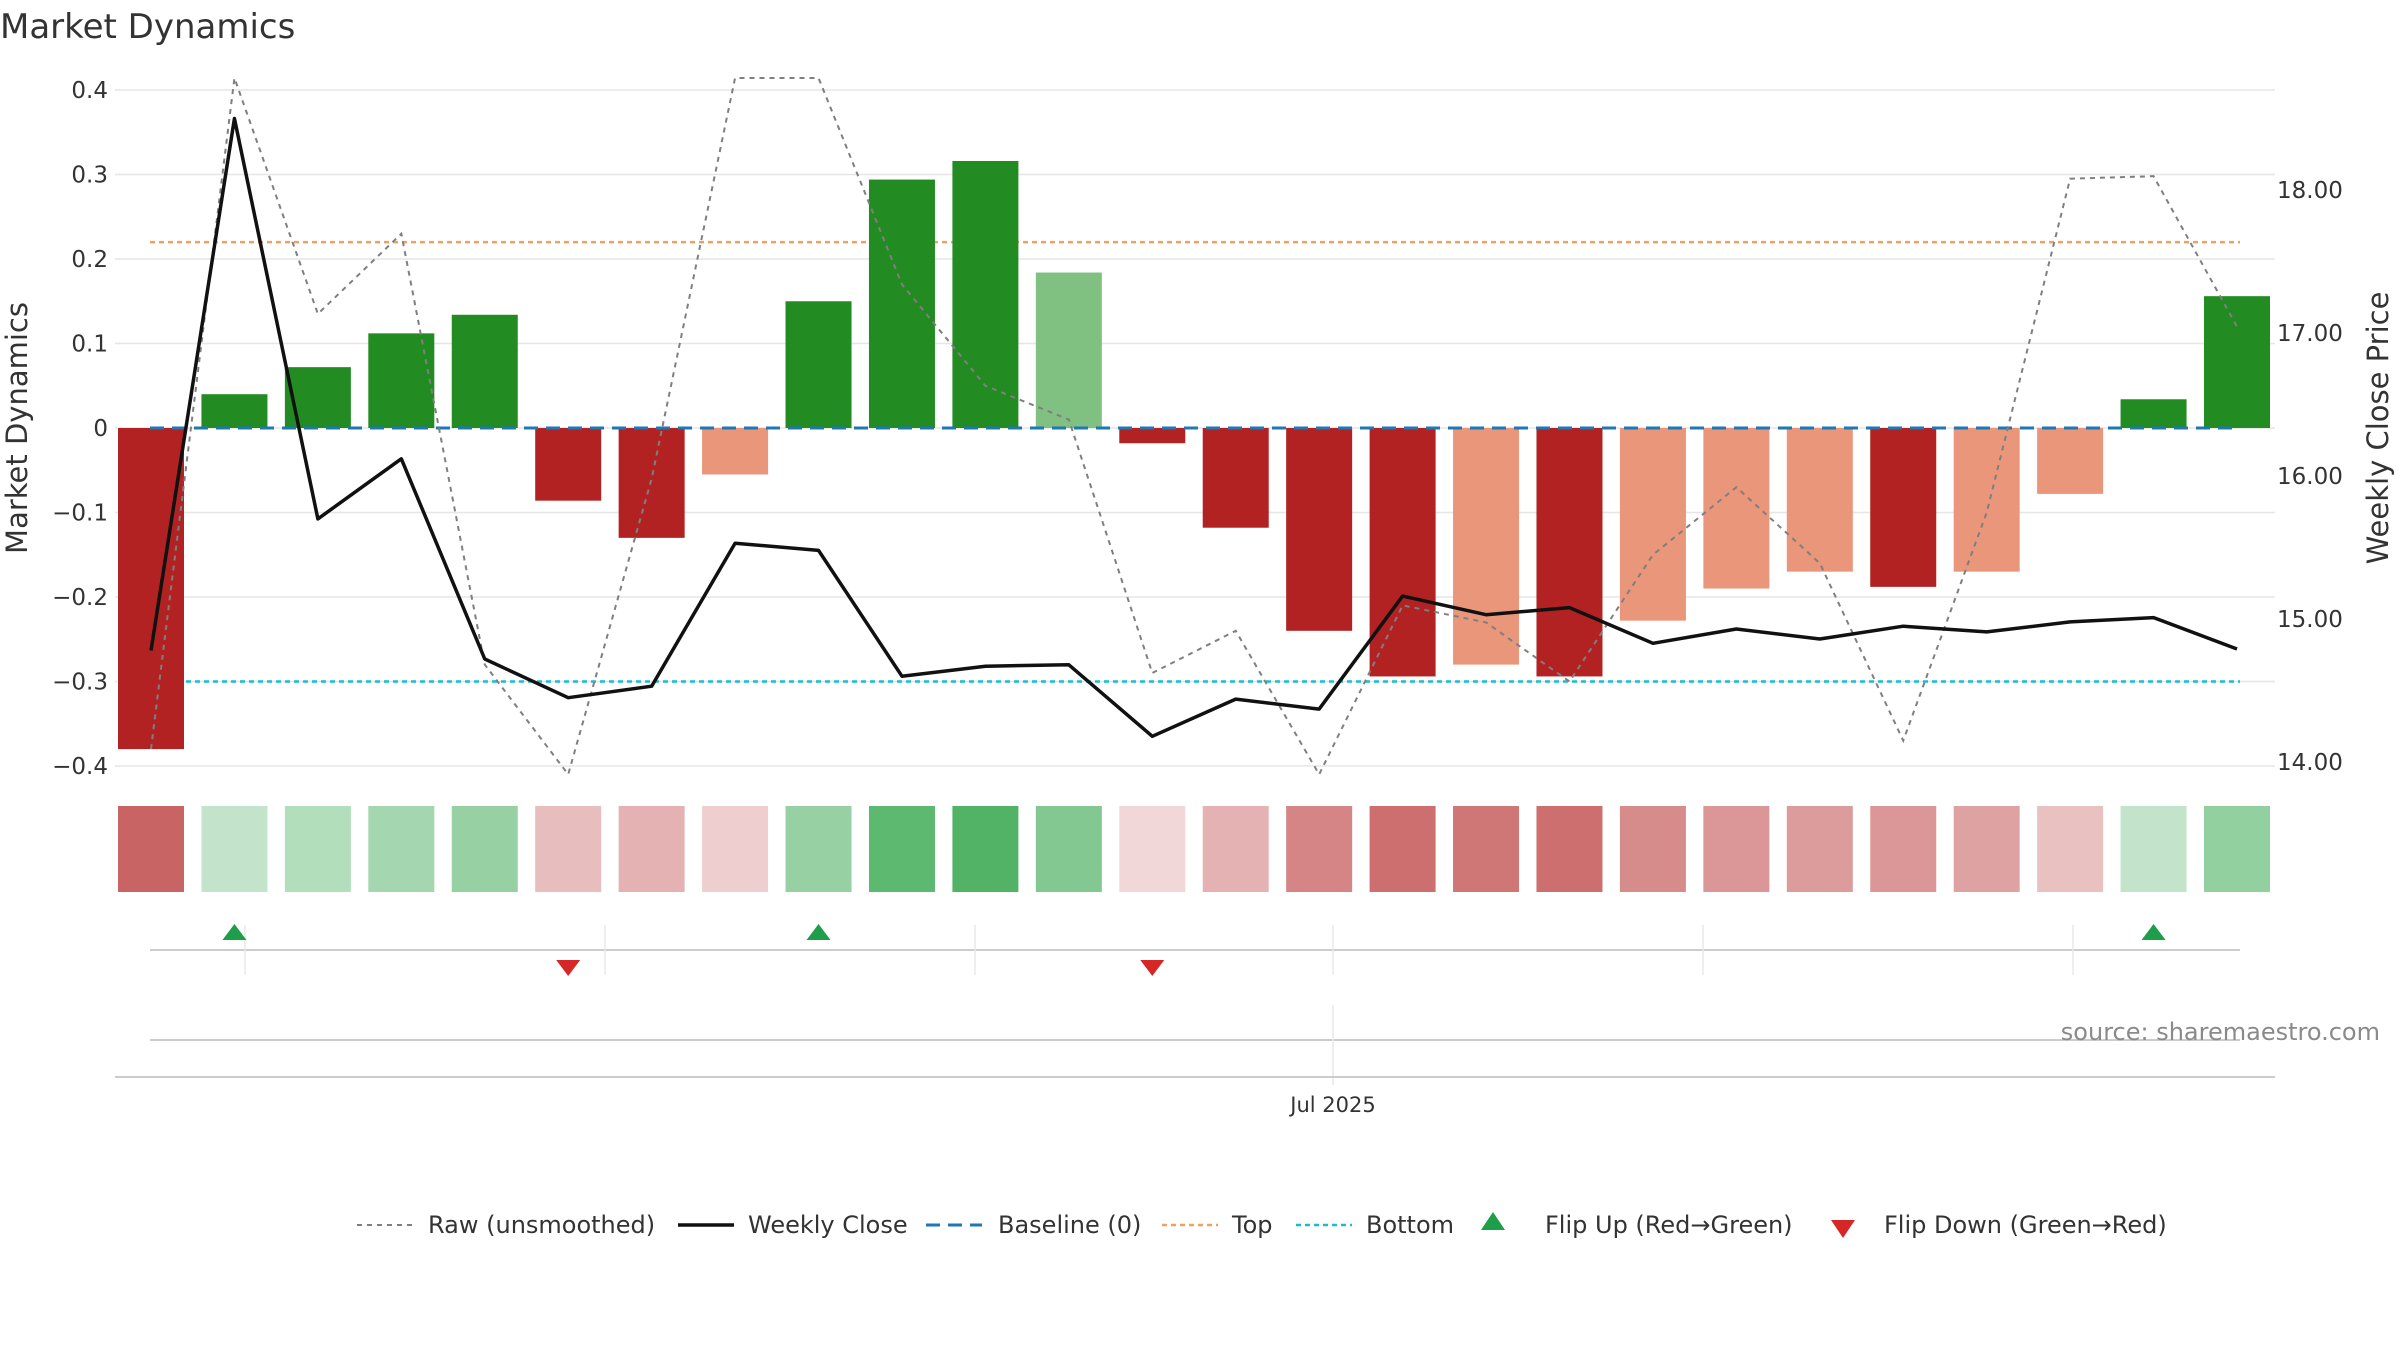 The image size is (2400, 1350). Describe the element at coordinates (80, 429) in the screenshot. I see `y-axis-left: 0.4 0.3 0.2 0.1 0 −0.1 −0.2 −0.3 −0.4` at that location.